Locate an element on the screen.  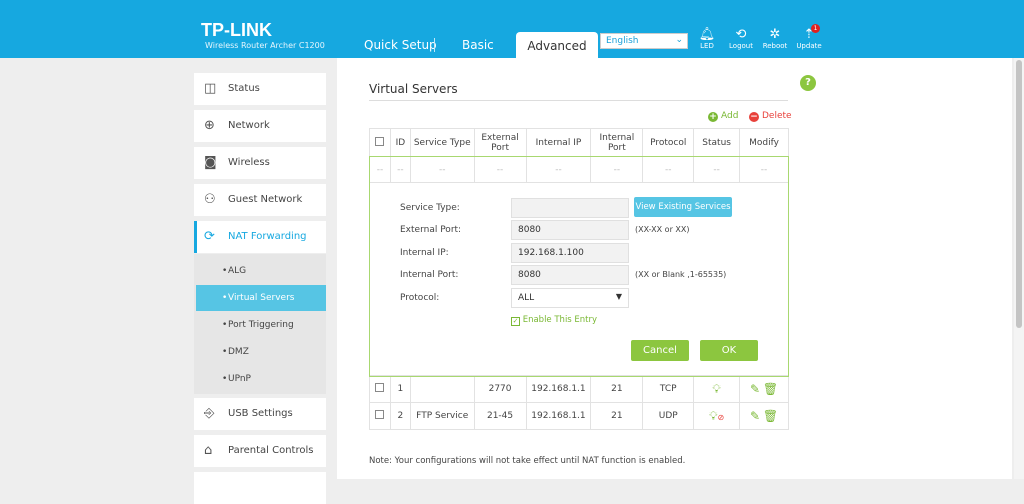
internal-port-hint: (XX or Blank ,1-65535) is located at coordinates (681, 274).